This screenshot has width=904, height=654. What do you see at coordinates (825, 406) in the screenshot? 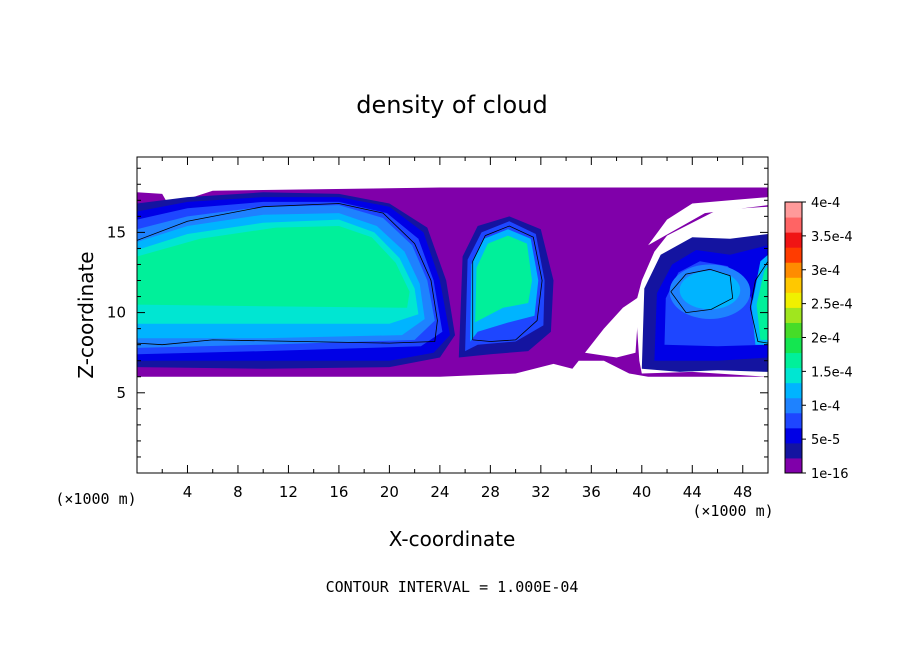
I see `colorbar-label: 1e-4` at bounding box center [825, 406].